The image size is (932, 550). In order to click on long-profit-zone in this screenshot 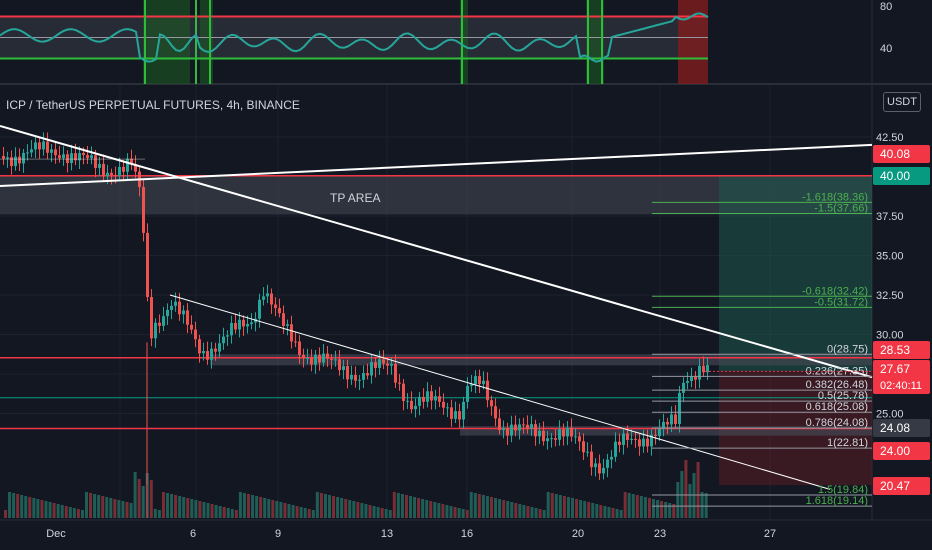, I will do `click(795, 274)`.